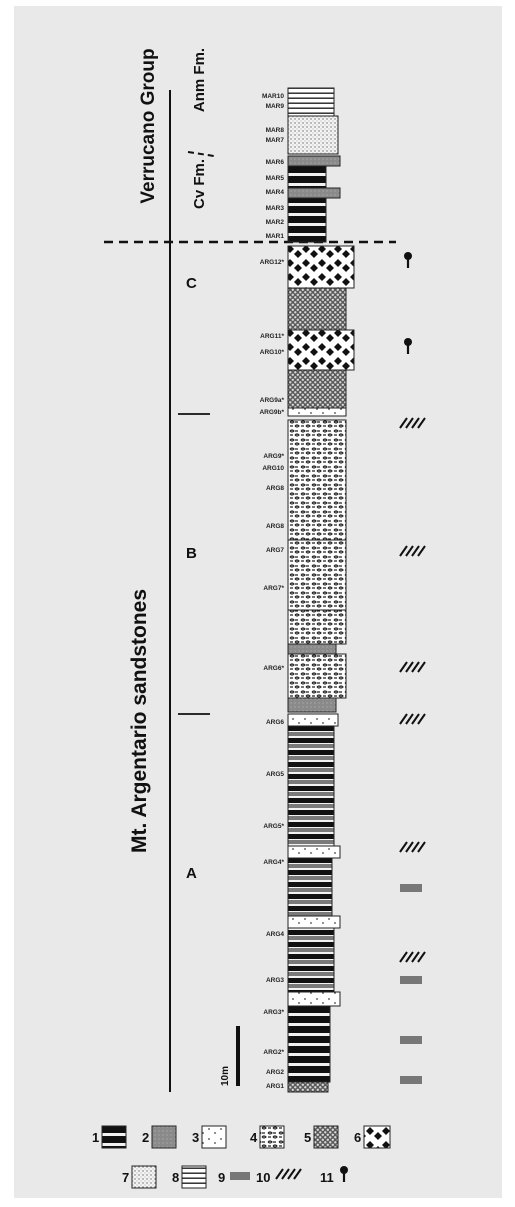 This screenshot has height=1207, width=515. Describe the element at coordinates (199, 184) in the screenshot. I see `formation-lower-label: Cv Fm.` at that location.